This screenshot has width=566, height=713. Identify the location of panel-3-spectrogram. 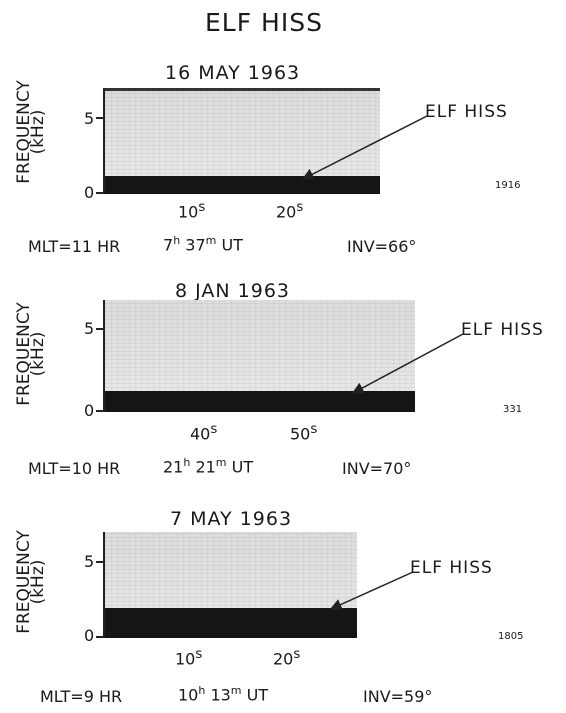
(231, 585).